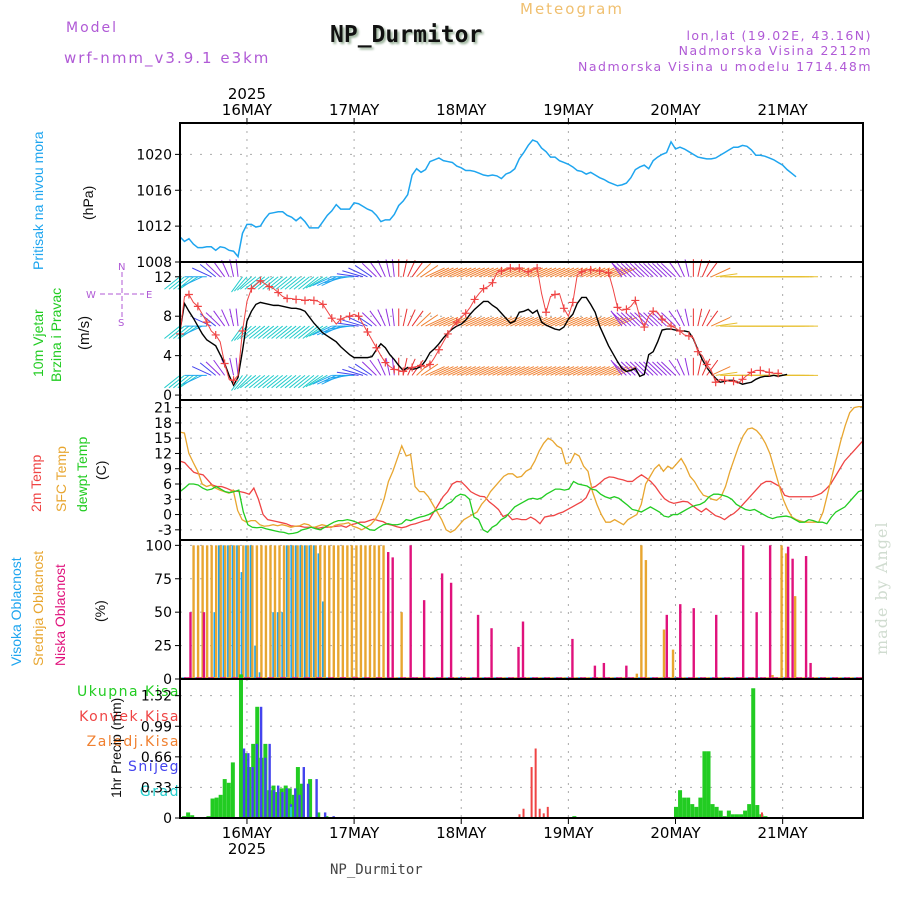 This screenshot has height=900, width=900. Describe the element at coordinates (154, 263) in the screenshot. I see `y-tick-label: 1008` at that location.